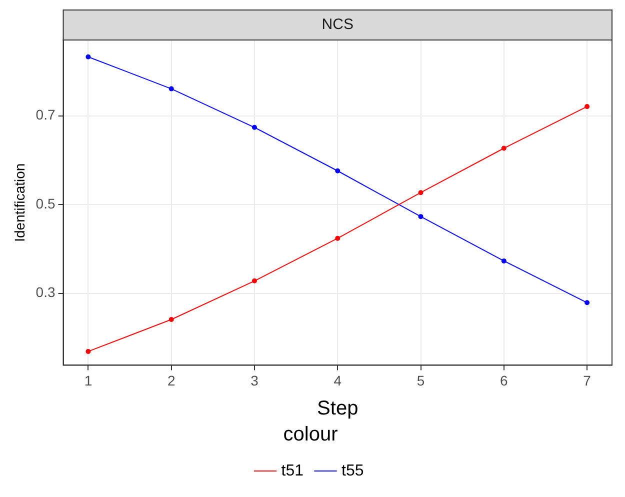  Describe the element at coordinates (171, 380) in the screenshot. I see `x-tick-label: 2` at that location.